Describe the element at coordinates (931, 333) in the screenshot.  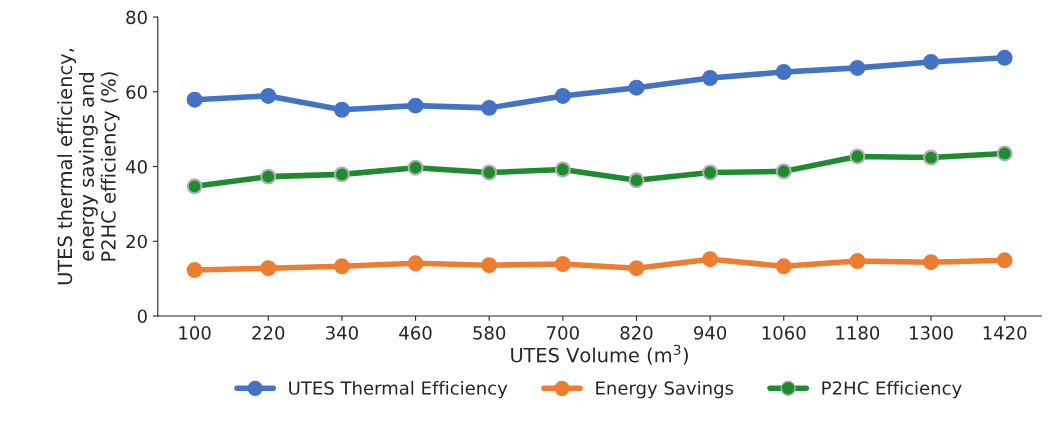
I see `x-tick-label: 1300` at that location.